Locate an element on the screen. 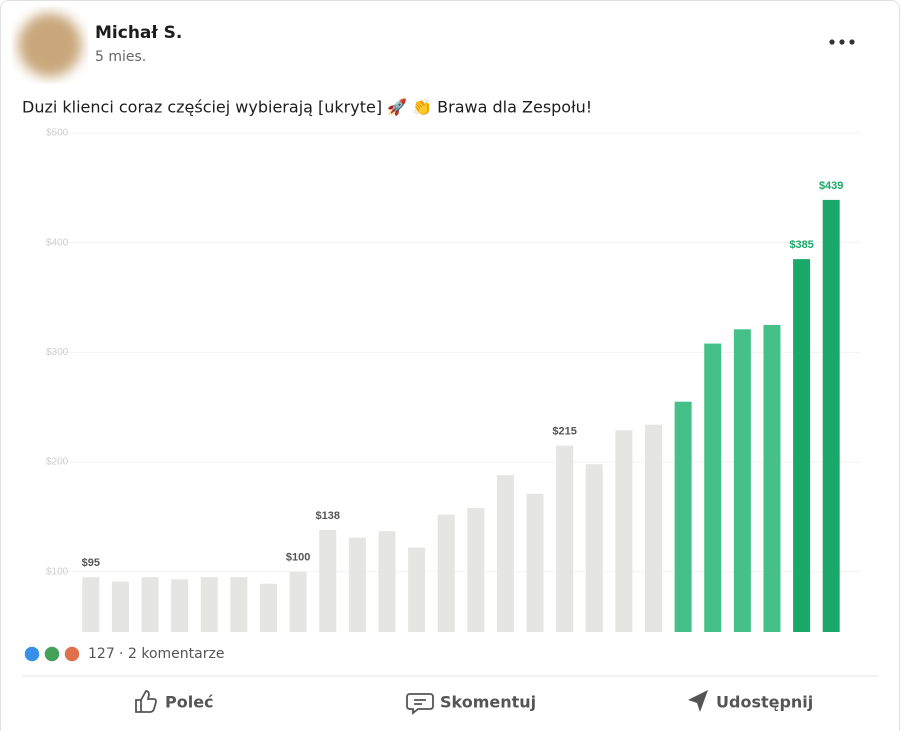 The height and width of the screenshot is (731, 900). share-icon is located at coordinates (698, 701).